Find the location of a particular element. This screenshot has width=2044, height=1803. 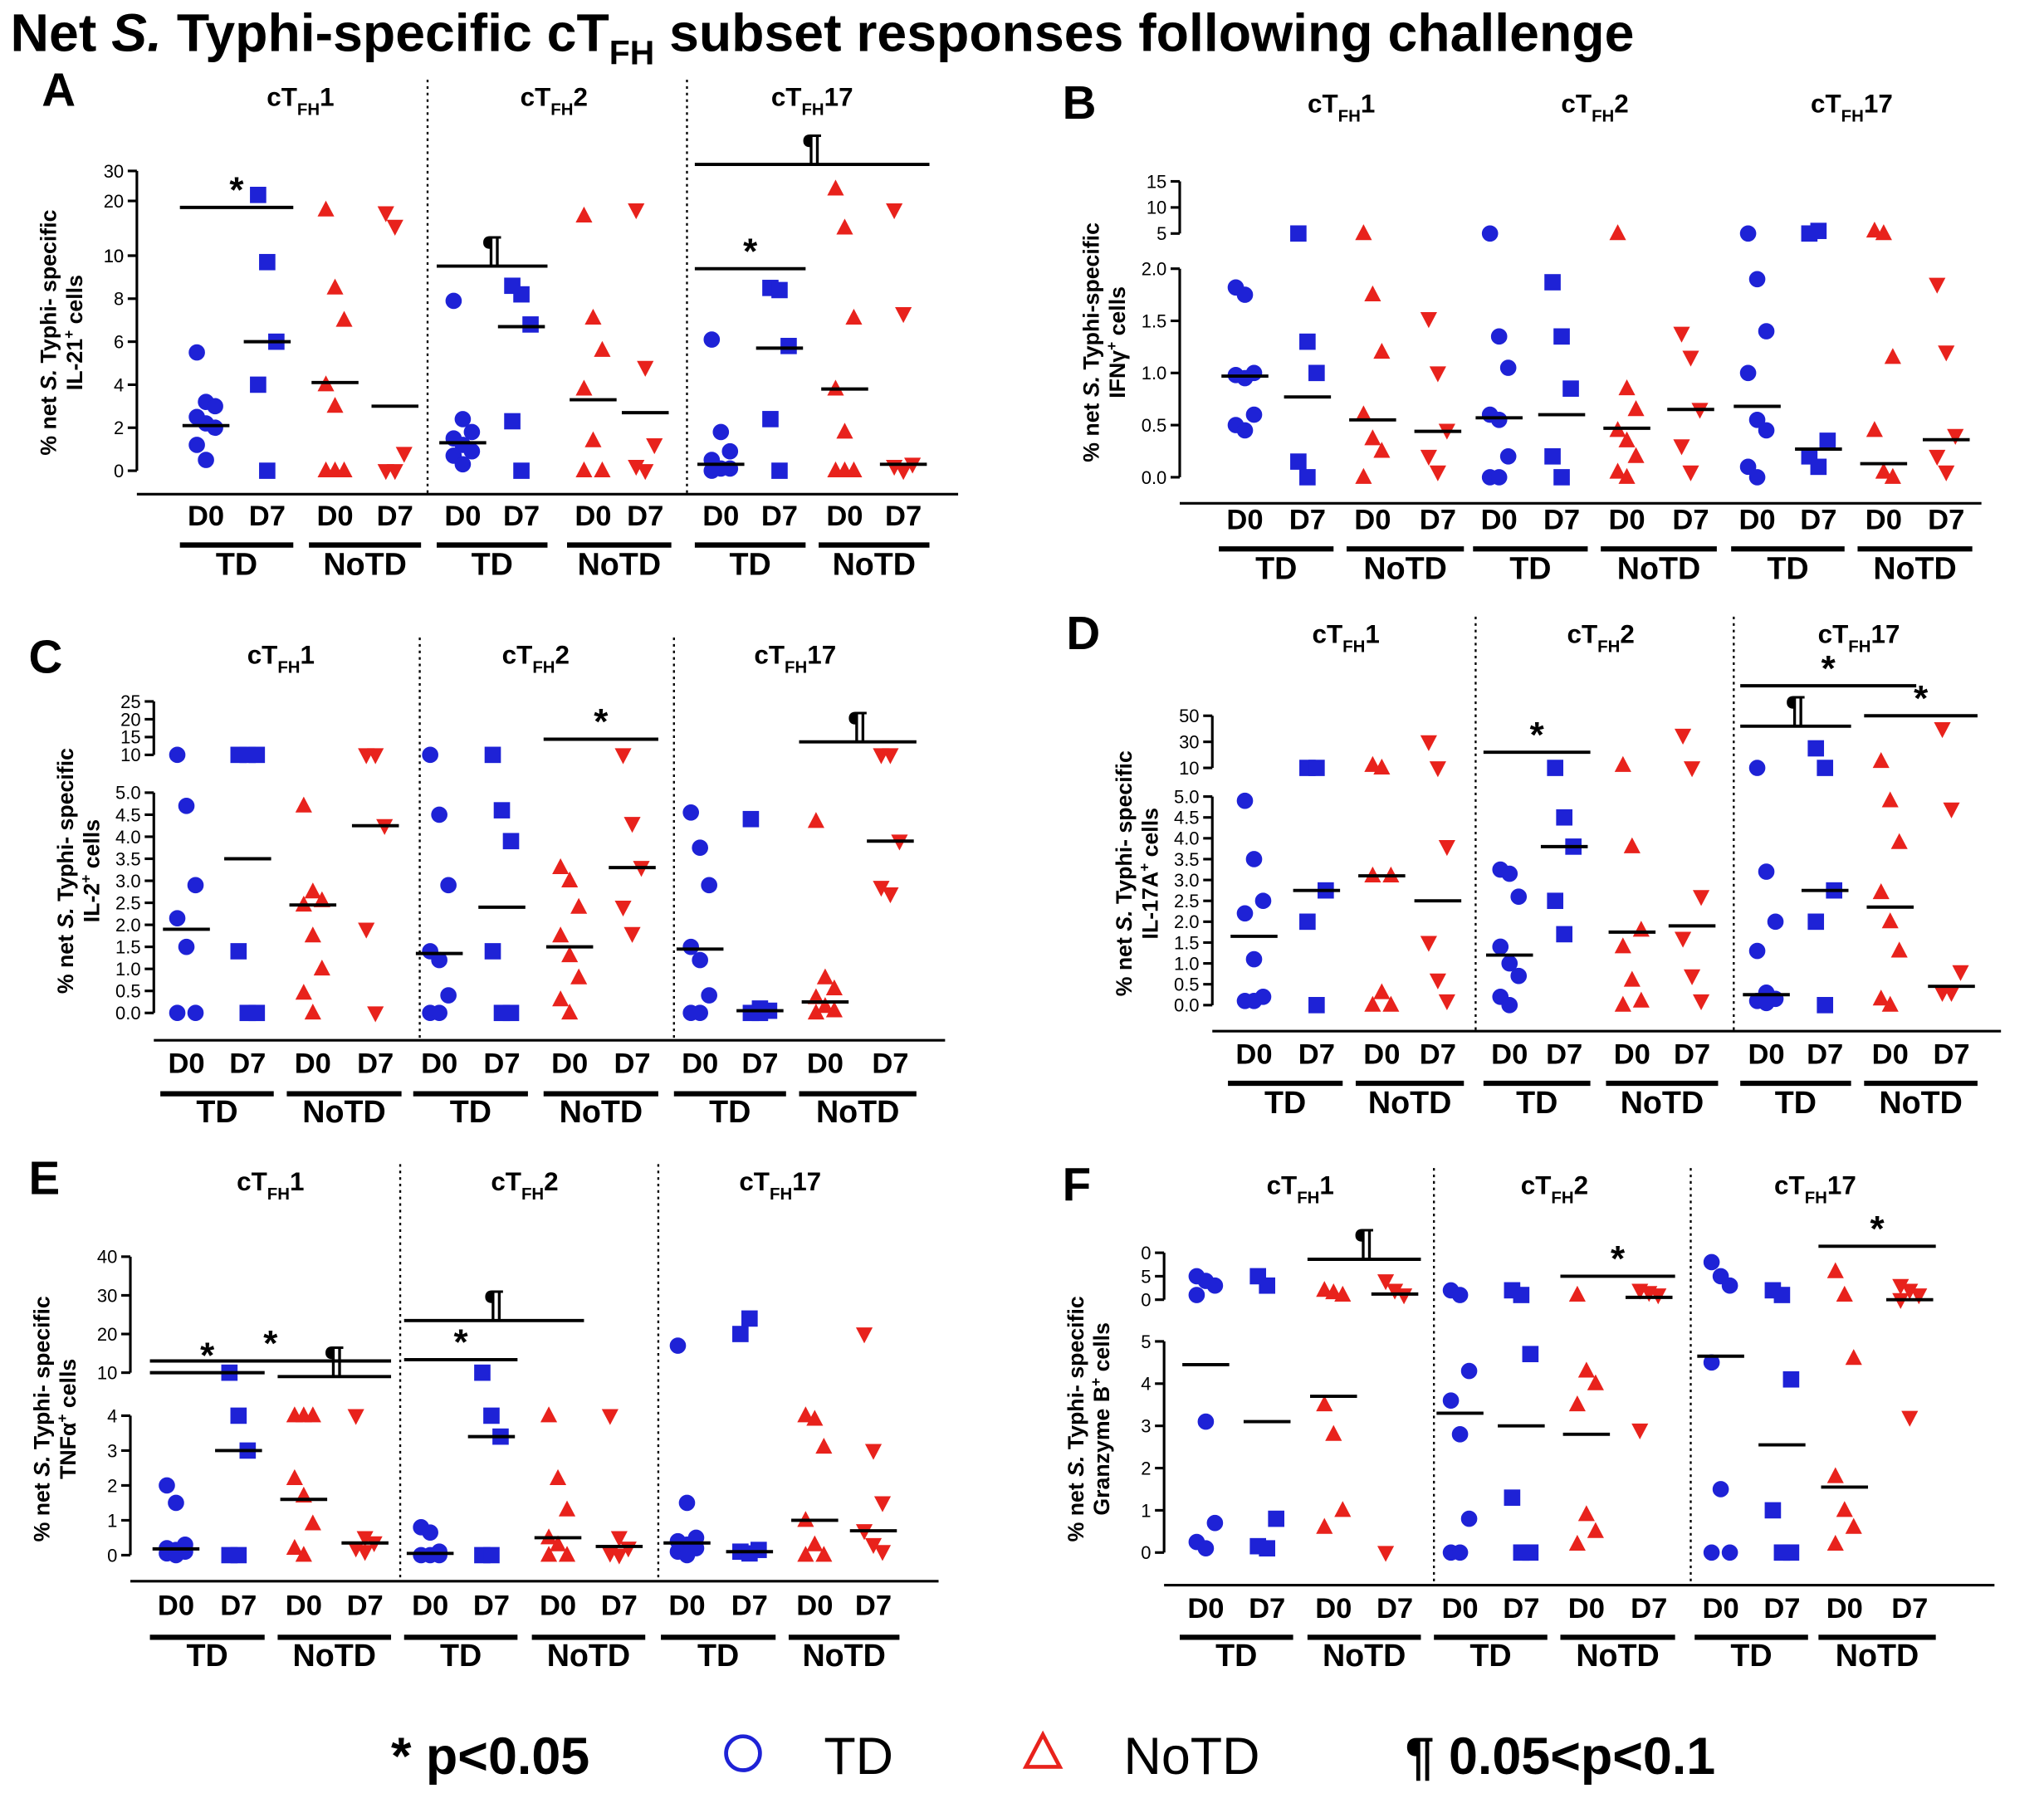

legend-label: * p<0.05 is located at coordinates (490, 1756).